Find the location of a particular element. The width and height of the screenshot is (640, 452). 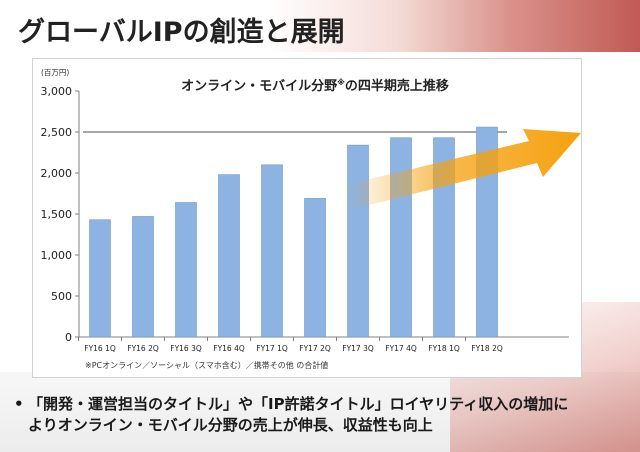

y-tick-label: 2,500 is located at coordinates (57, 132).